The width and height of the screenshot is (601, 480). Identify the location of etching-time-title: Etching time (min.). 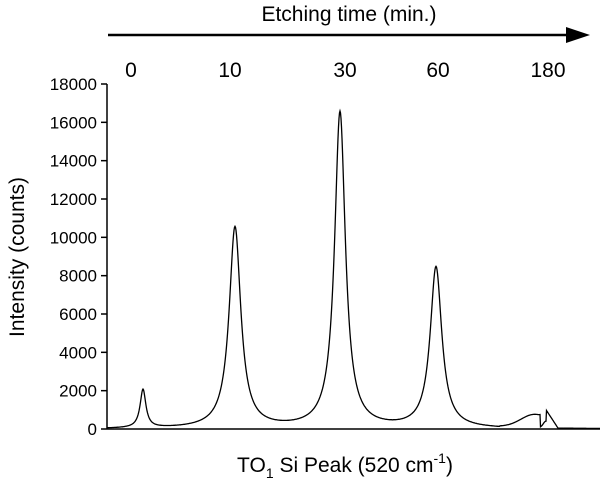
(348, 14).